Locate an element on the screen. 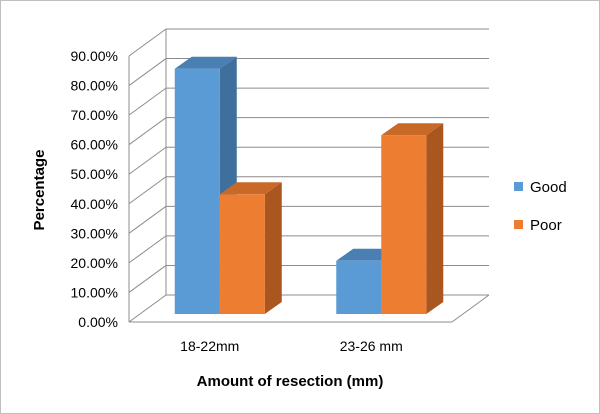 The width and height of the screenshot is (600, 414). y-axis-title: Percentage is located at coordinates (39, 190).